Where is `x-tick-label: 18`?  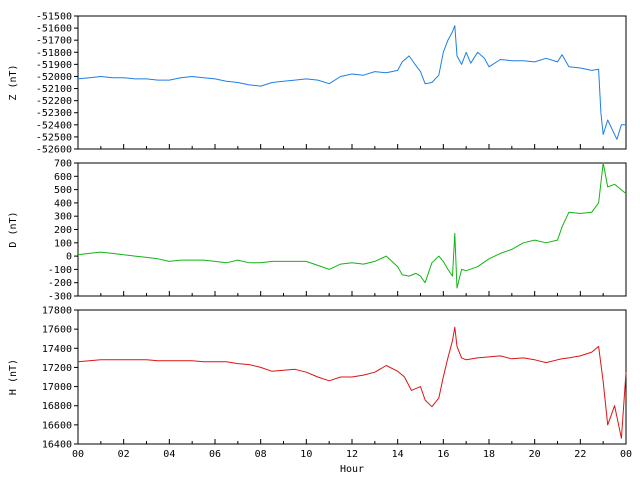
x-tick-label: 18 is located at coordinates (489, 454).